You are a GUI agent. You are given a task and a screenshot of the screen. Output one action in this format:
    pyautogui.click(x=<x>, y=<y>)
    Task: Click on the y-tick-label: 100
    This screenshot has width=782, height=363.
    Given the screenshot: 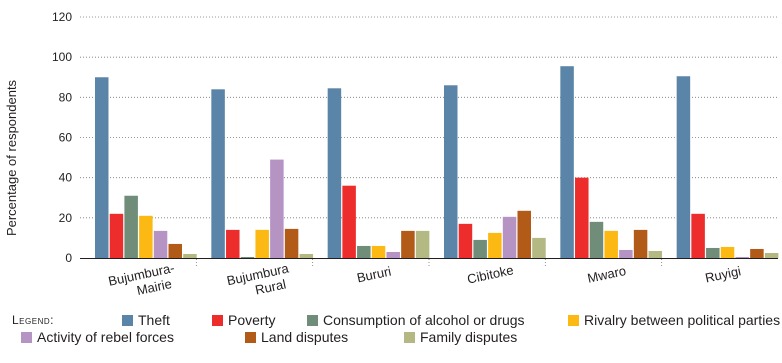 What is the action you would take?
    pyautogui.click(x=62, y=57)
    